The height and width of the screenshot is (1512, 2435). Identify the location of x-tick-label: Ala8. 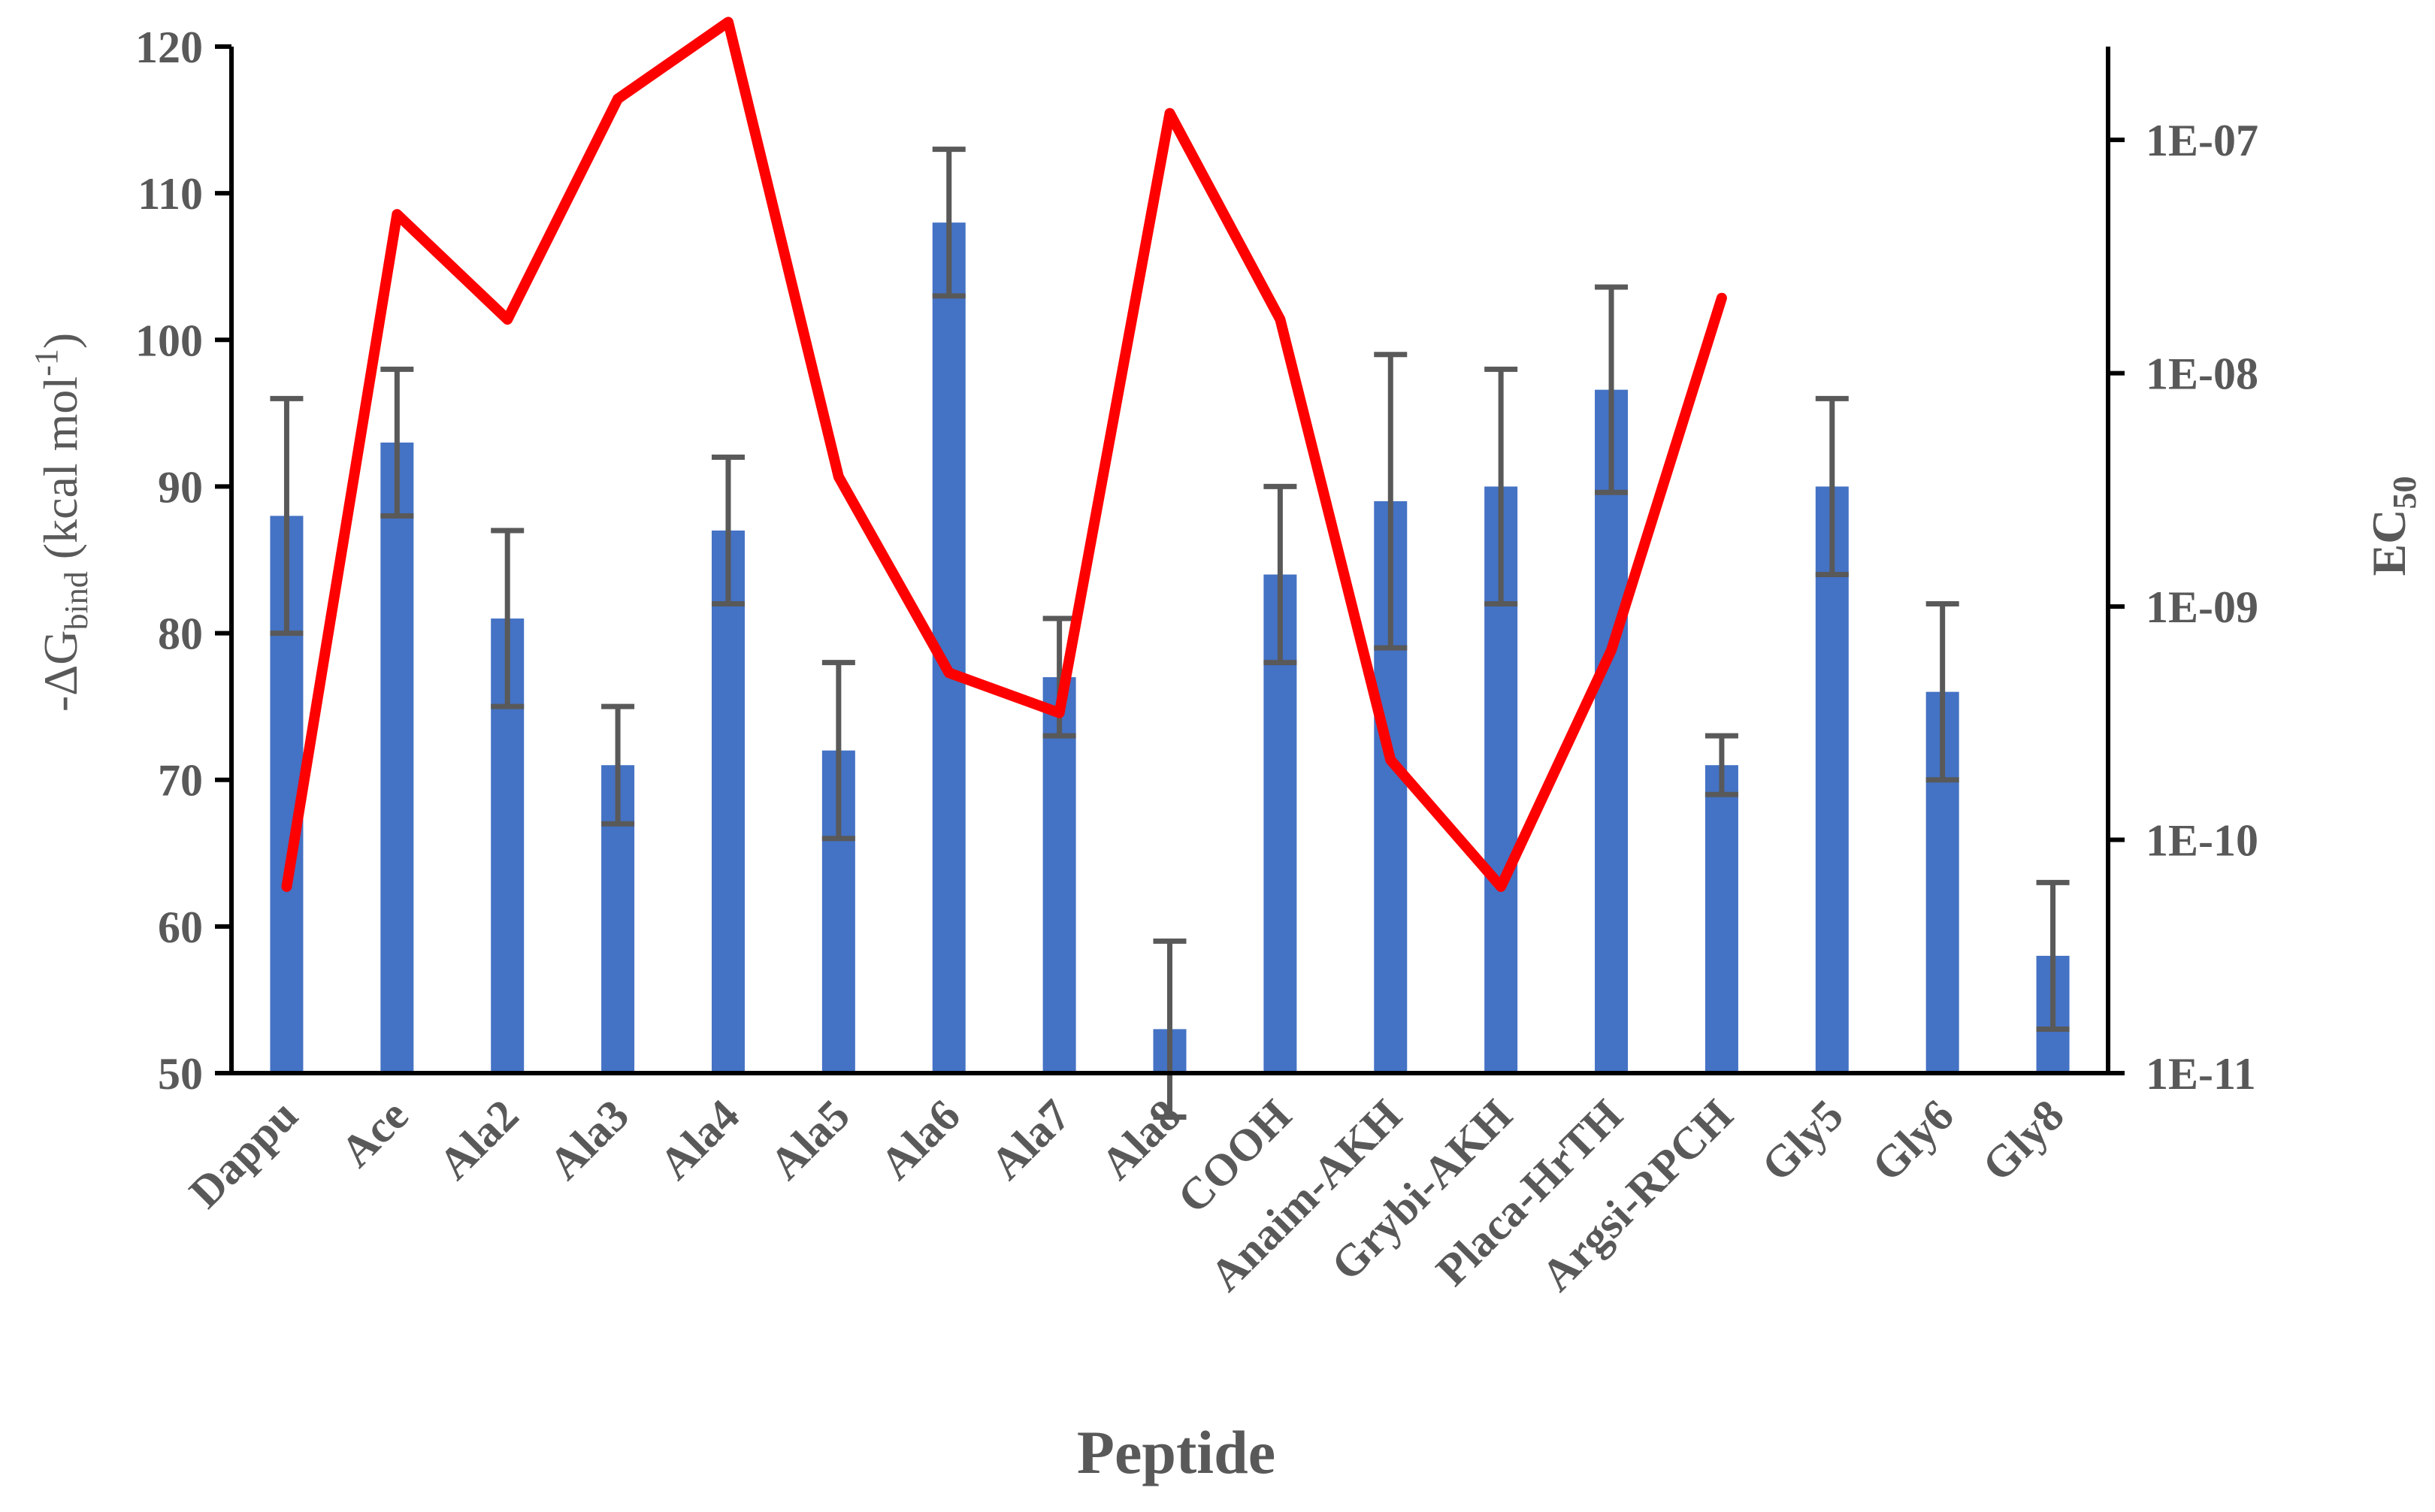
(1140, 1140).